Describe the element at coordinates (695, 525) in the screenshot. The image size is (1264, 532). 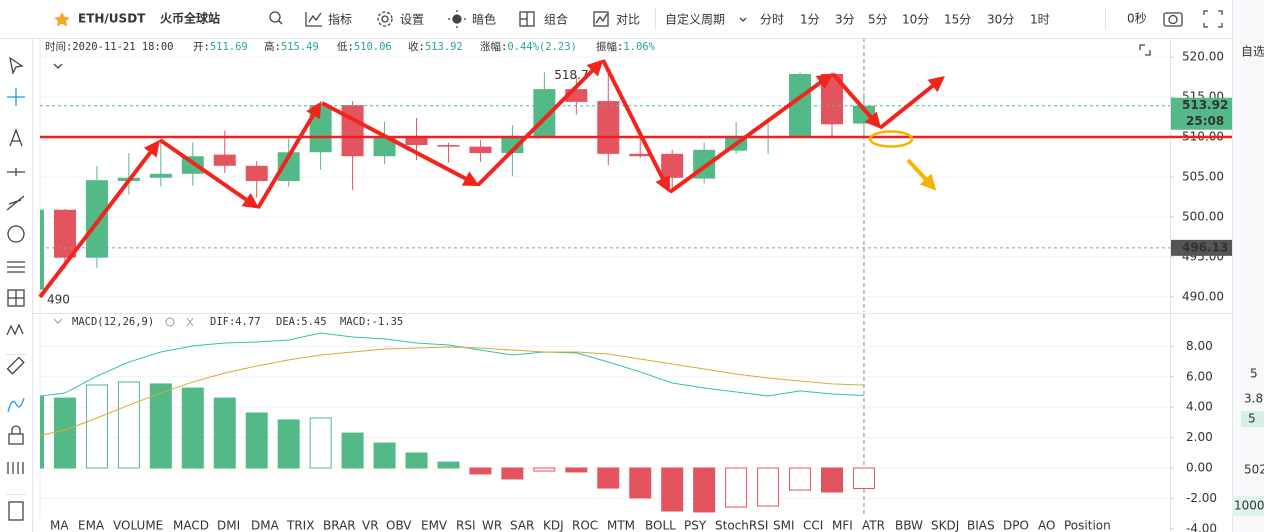
I see `indicator-tab: PSY` at that location.